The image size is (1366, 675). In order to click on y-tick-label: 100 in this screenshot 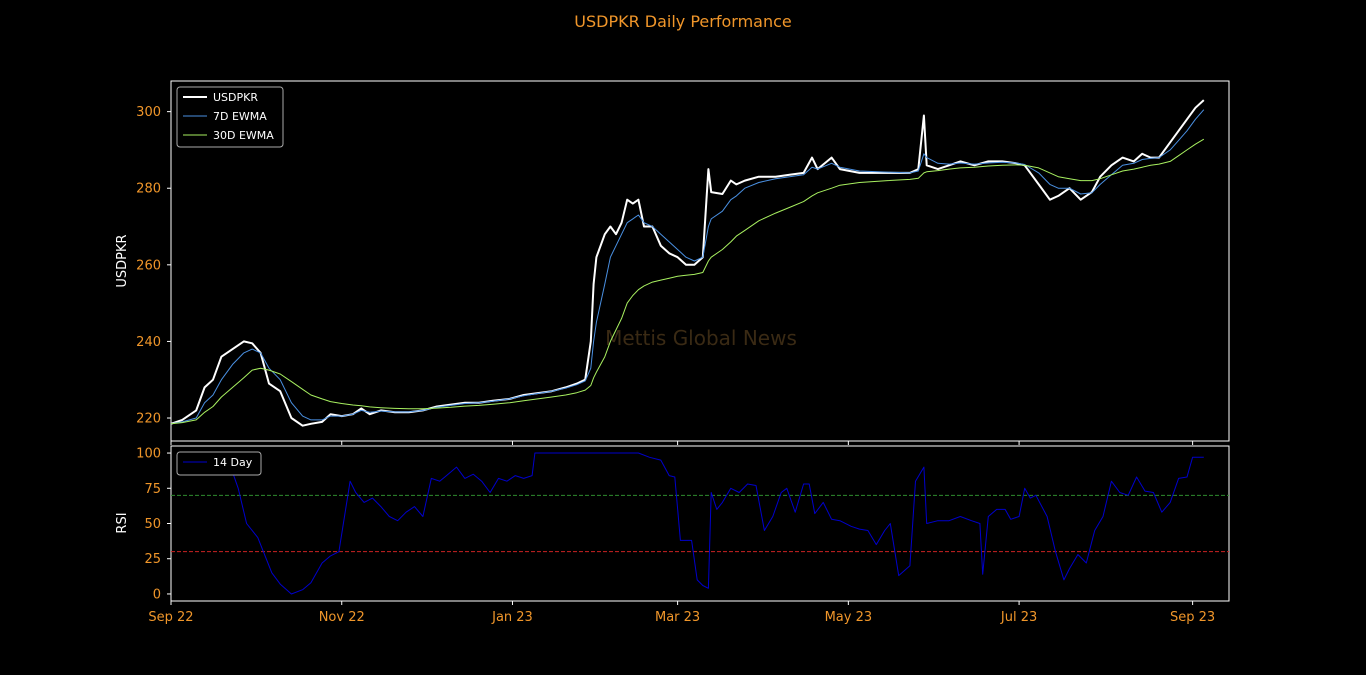, I will do `click(148, 454)`.